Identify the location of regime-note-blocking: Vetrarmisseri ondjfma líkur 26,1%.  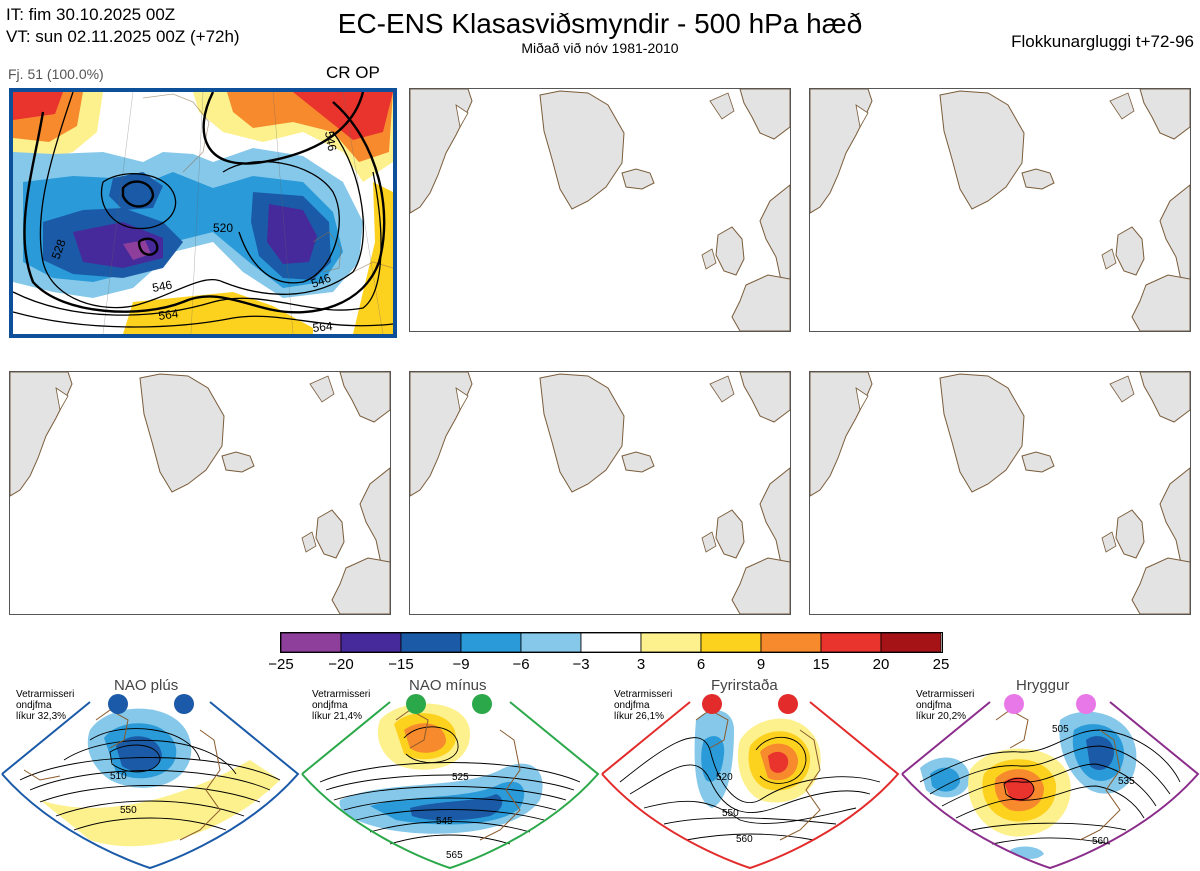
(643, 705).